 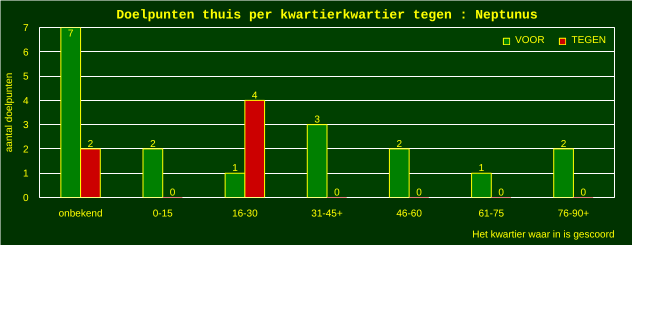 What do you see at coordinates (163, 214) in the screenshot?
I see `x-tick-label: 0-15` at bounding box center [163, 214].